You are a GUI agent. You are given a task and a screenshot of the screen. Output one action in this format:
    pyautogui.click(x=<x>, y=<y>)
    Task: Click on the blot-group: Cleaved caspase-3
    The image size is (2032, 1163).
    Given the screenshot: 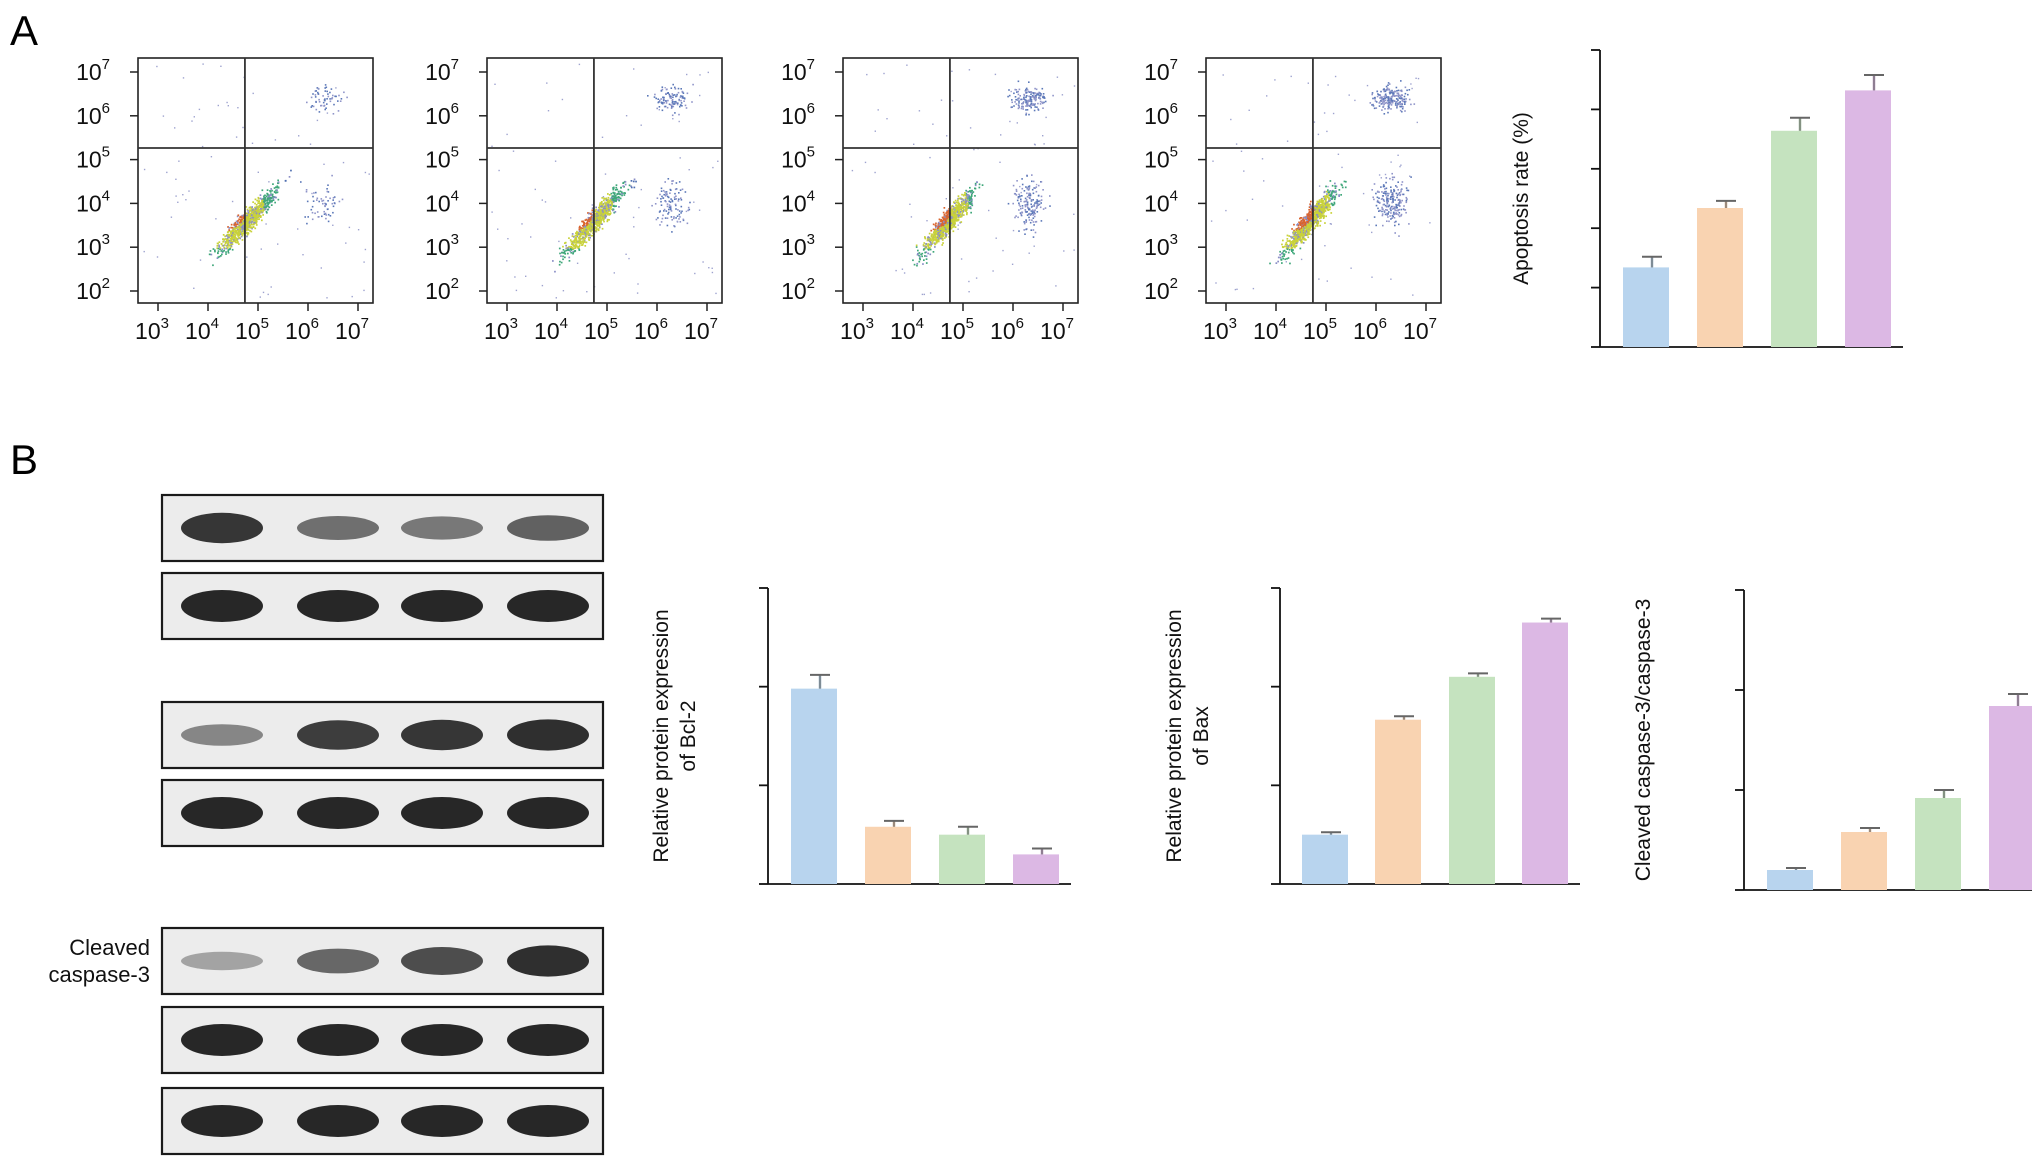 What is the action you would take?
    pyautogui.click(x=326, y=1041)
    